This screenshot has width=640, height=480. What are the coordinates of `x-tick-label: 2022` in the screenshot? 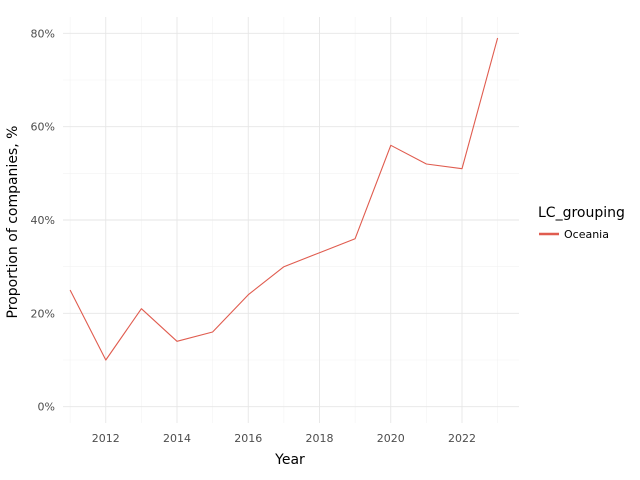 It's located at (462, 438).